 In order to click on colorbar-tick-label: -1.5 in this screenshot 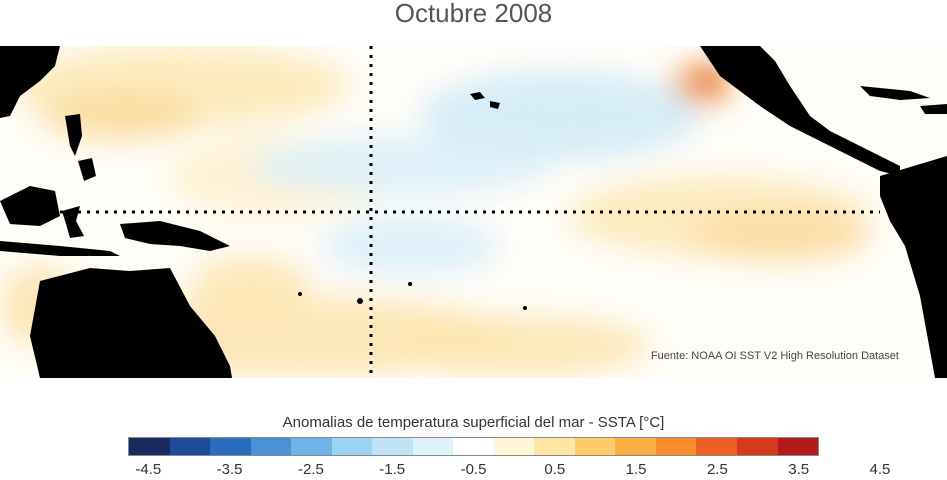, I will do `click(392, 469)`.